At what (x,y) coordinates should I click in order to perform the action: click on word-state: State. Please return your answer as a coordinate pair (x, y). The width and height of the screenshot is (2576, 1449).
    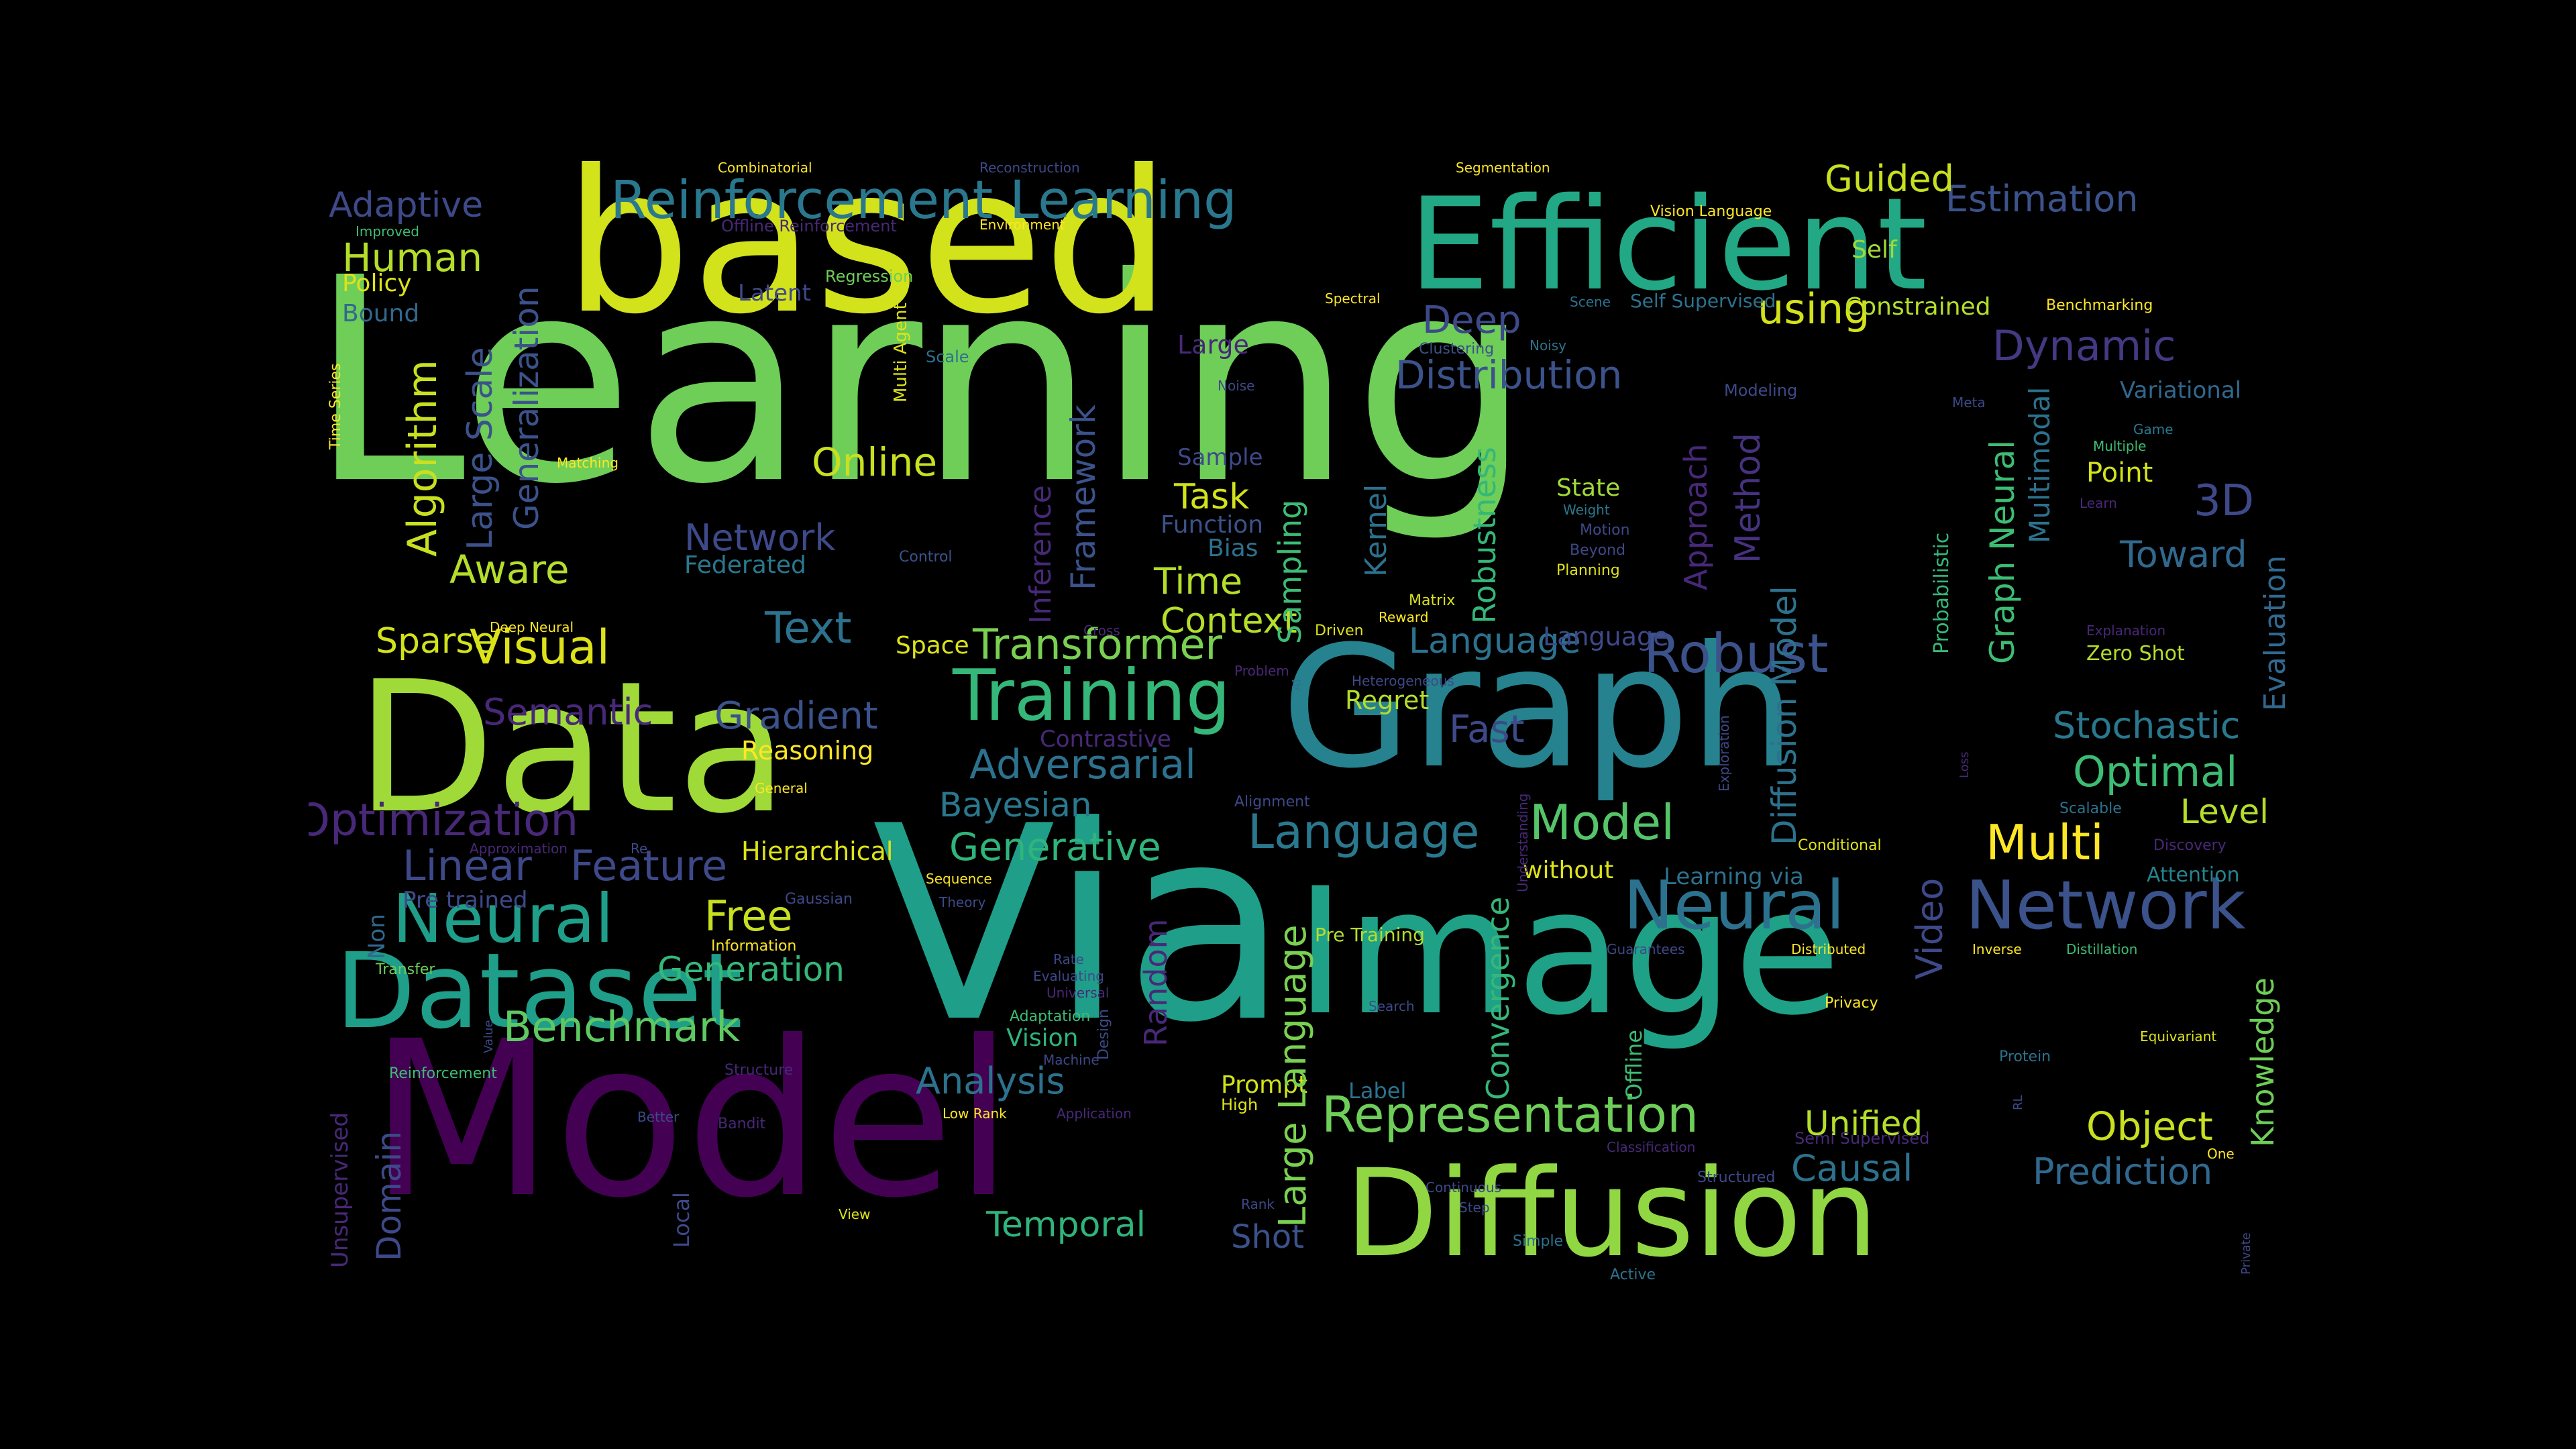
    Looking at the image, I should click on (1588, 488).